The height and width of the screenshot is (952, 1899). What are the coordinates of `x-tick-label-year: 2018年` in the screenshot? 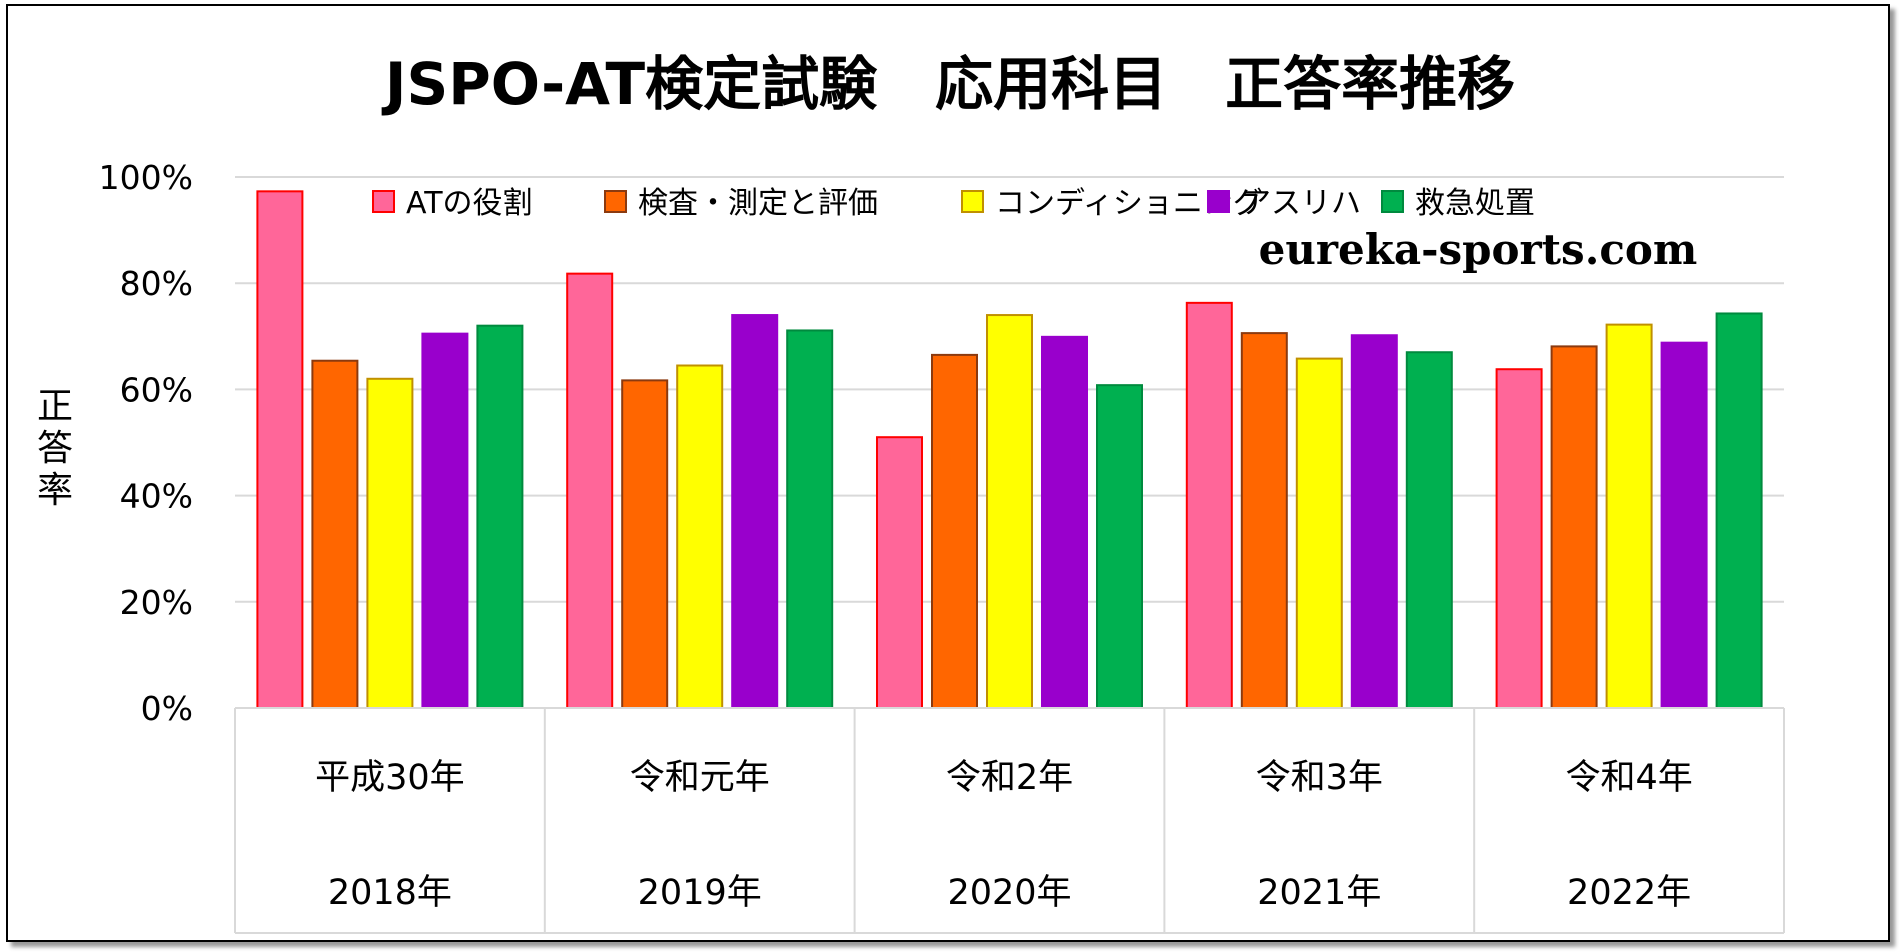 It's located at (390, 893).